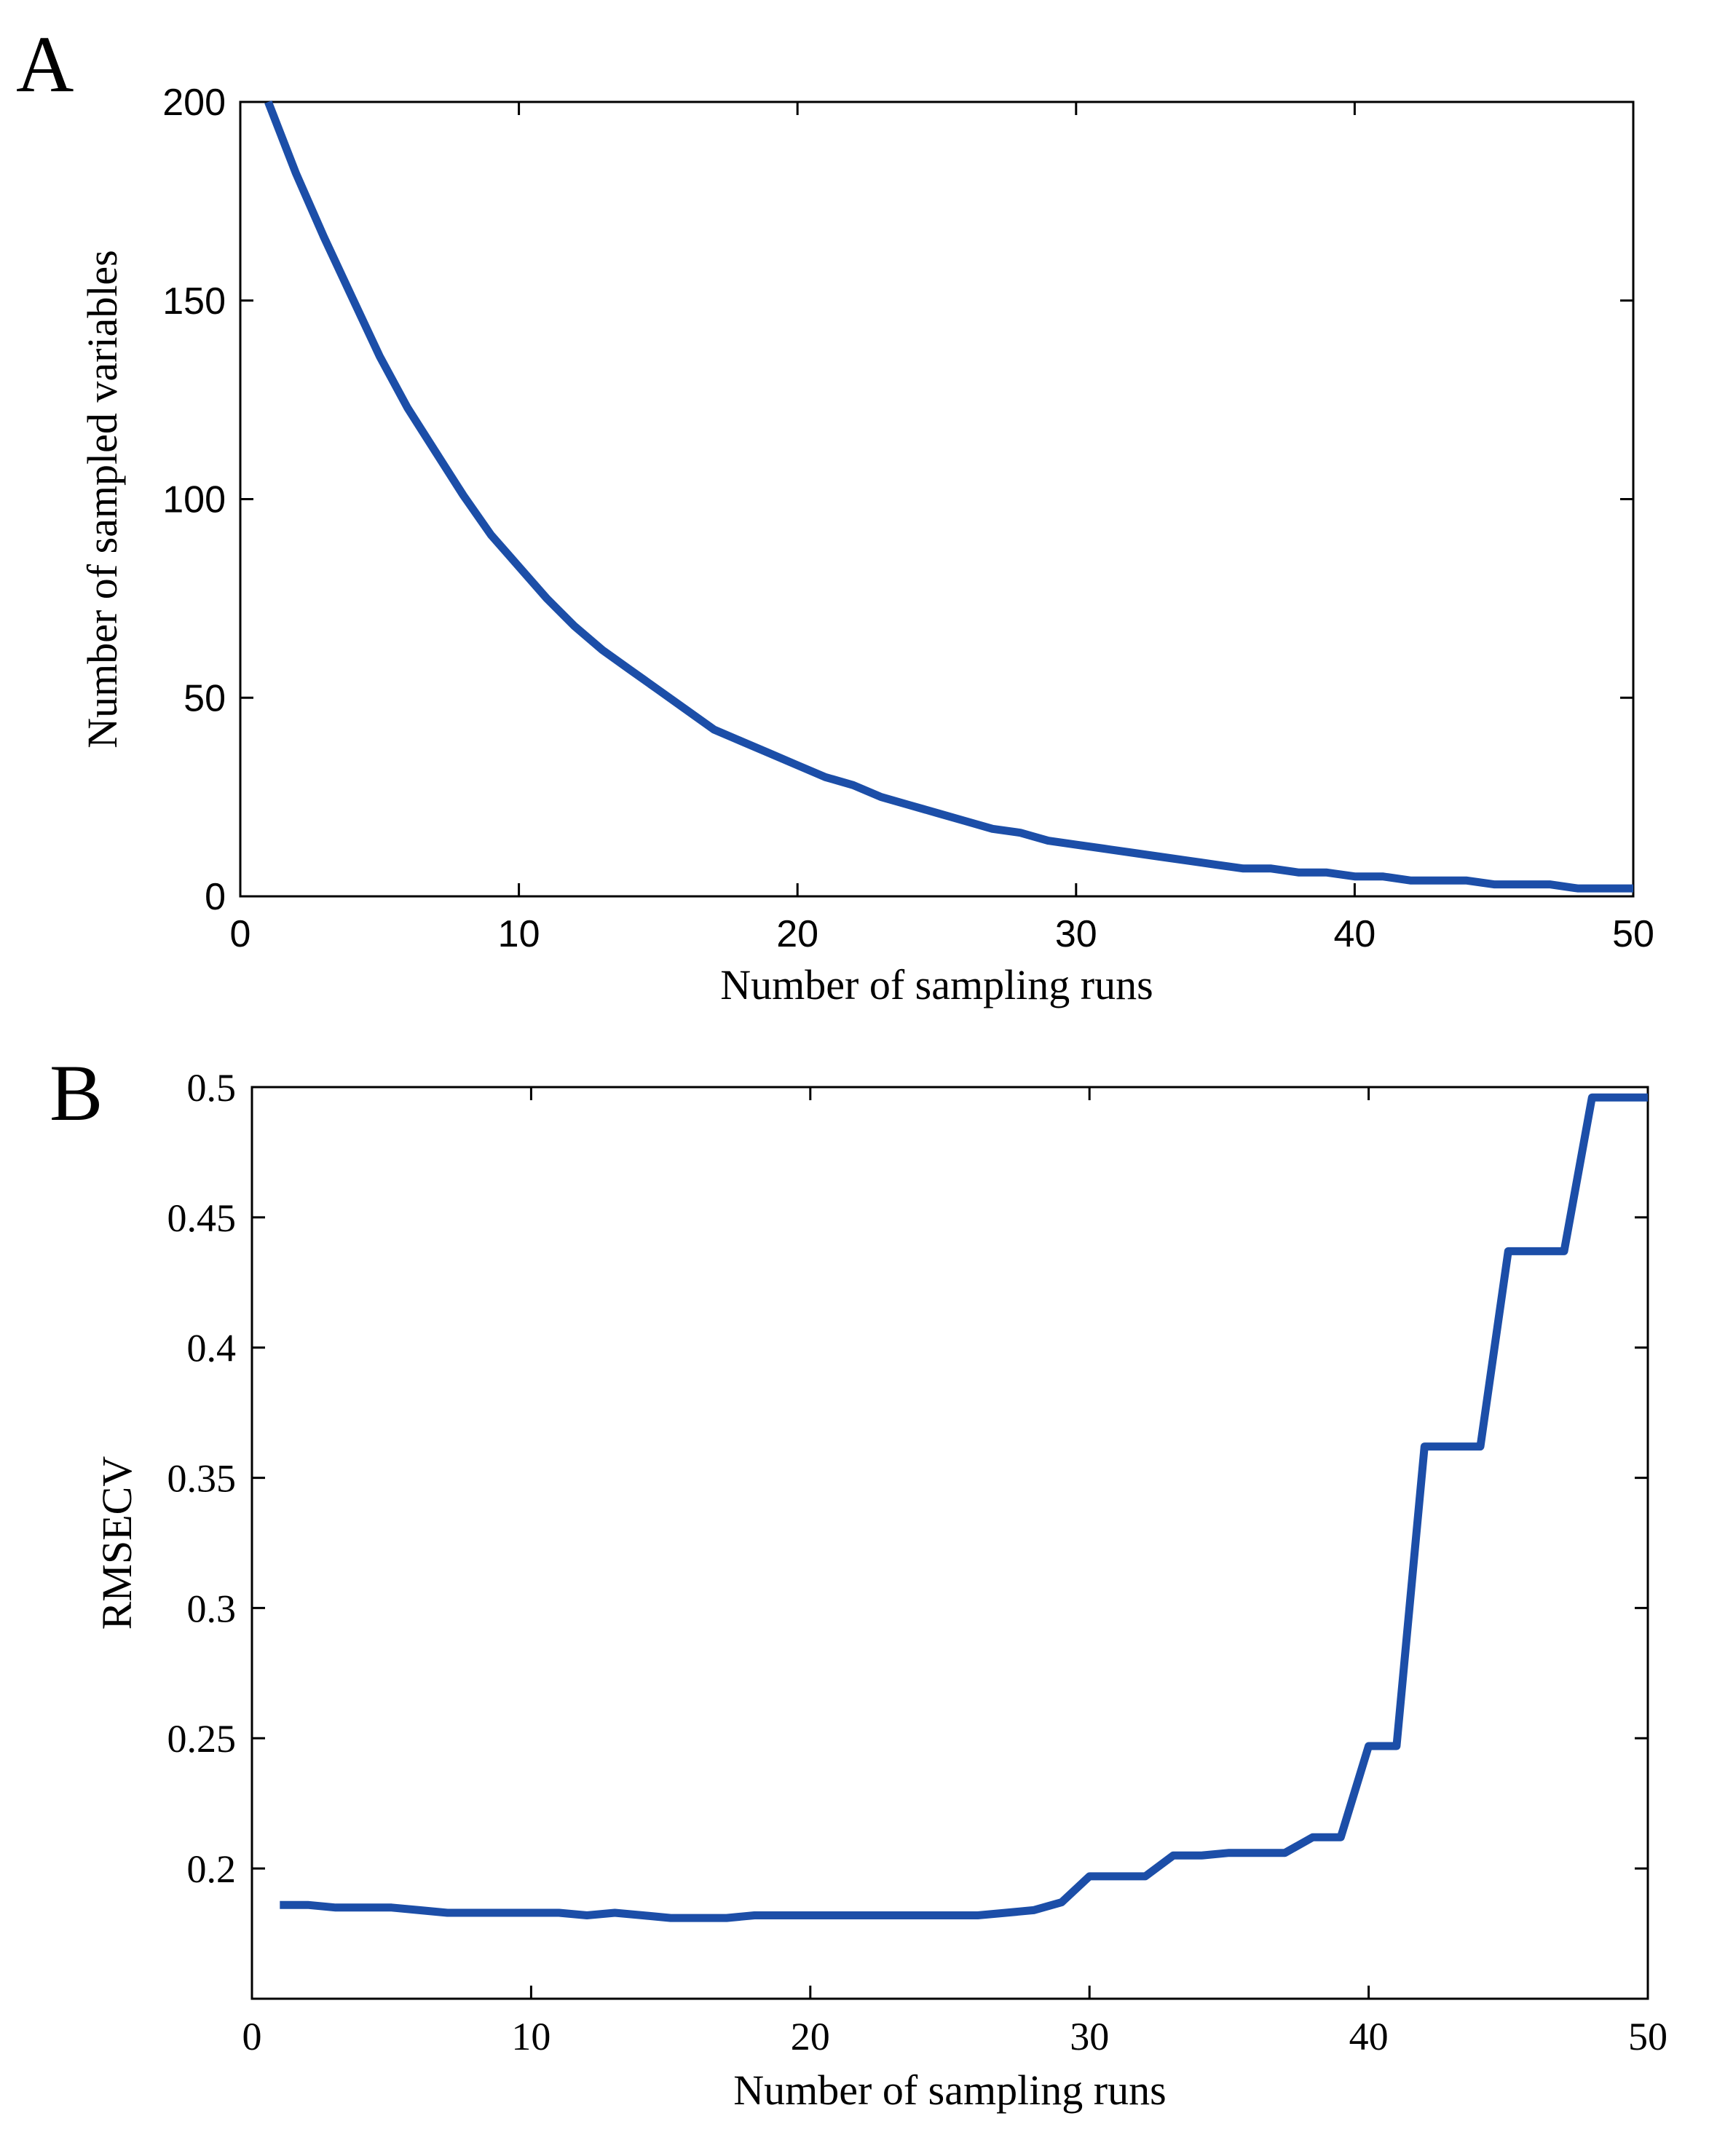 This screenshot has height=2156, width=1709. I want to click on y-tick-label: 50, so click(204, 698).